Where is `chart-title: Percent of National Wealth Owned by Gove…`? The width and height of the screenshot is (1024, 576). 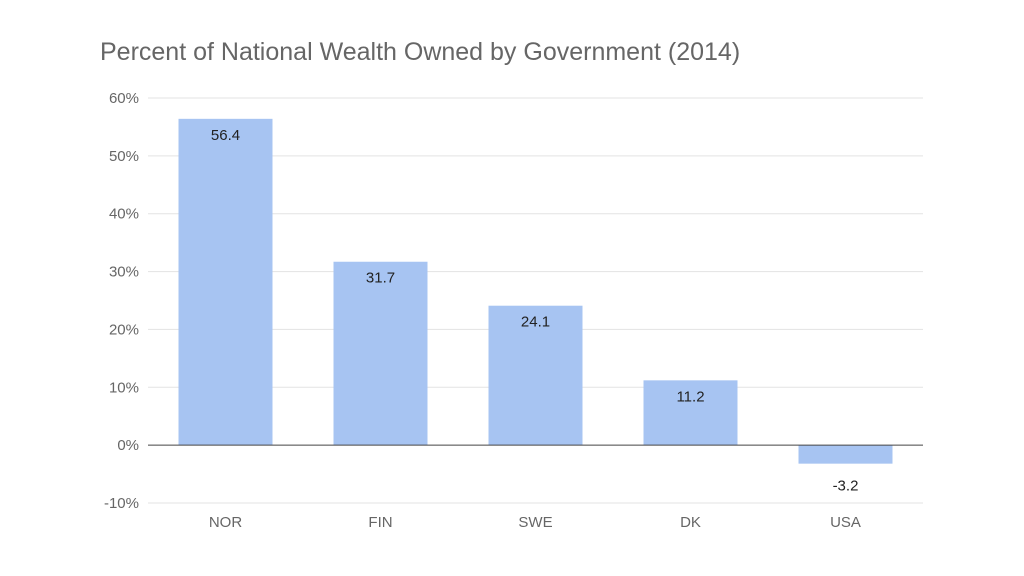 chart-title: Percent of National Wealth Owned by Gove… is located at coordinates (420, 52).